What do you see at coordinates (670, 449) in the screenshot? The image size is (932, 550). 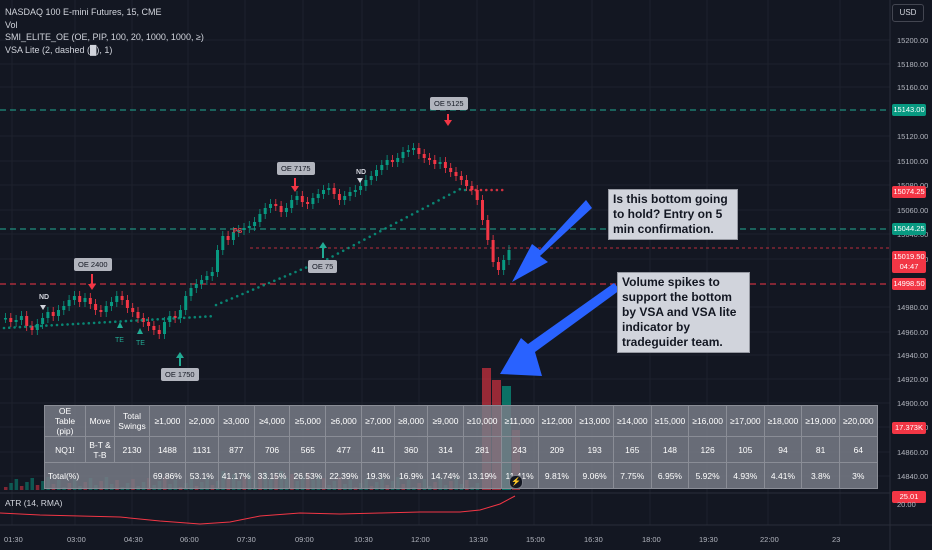 I see `oe-count: 148` at bounding box center [670, 449].